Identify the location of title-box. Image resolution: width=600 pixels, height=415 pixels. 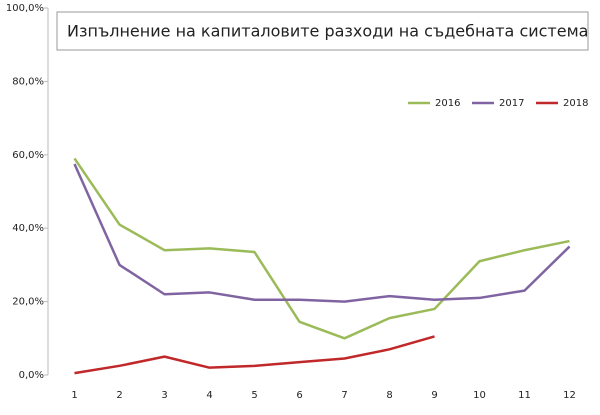
(322, 31).